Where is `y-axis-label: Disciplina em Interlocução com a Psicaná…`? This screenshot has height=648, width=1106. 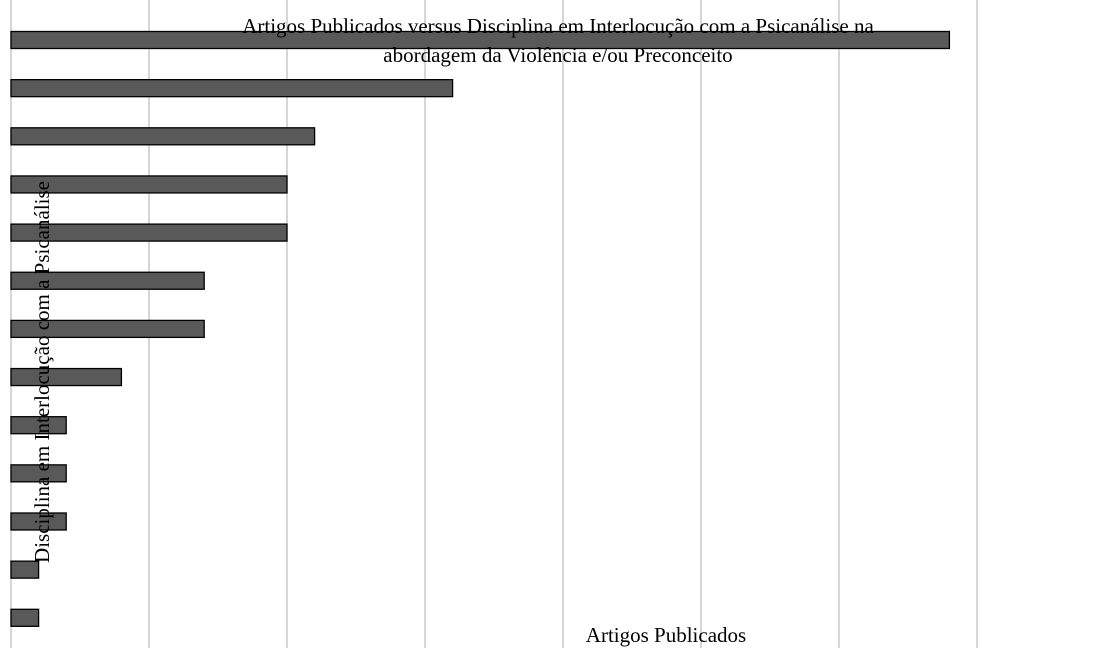 y-axis-label: Disciplina em Interlocução com a Psicaná… is located at coordinates (42, 372).